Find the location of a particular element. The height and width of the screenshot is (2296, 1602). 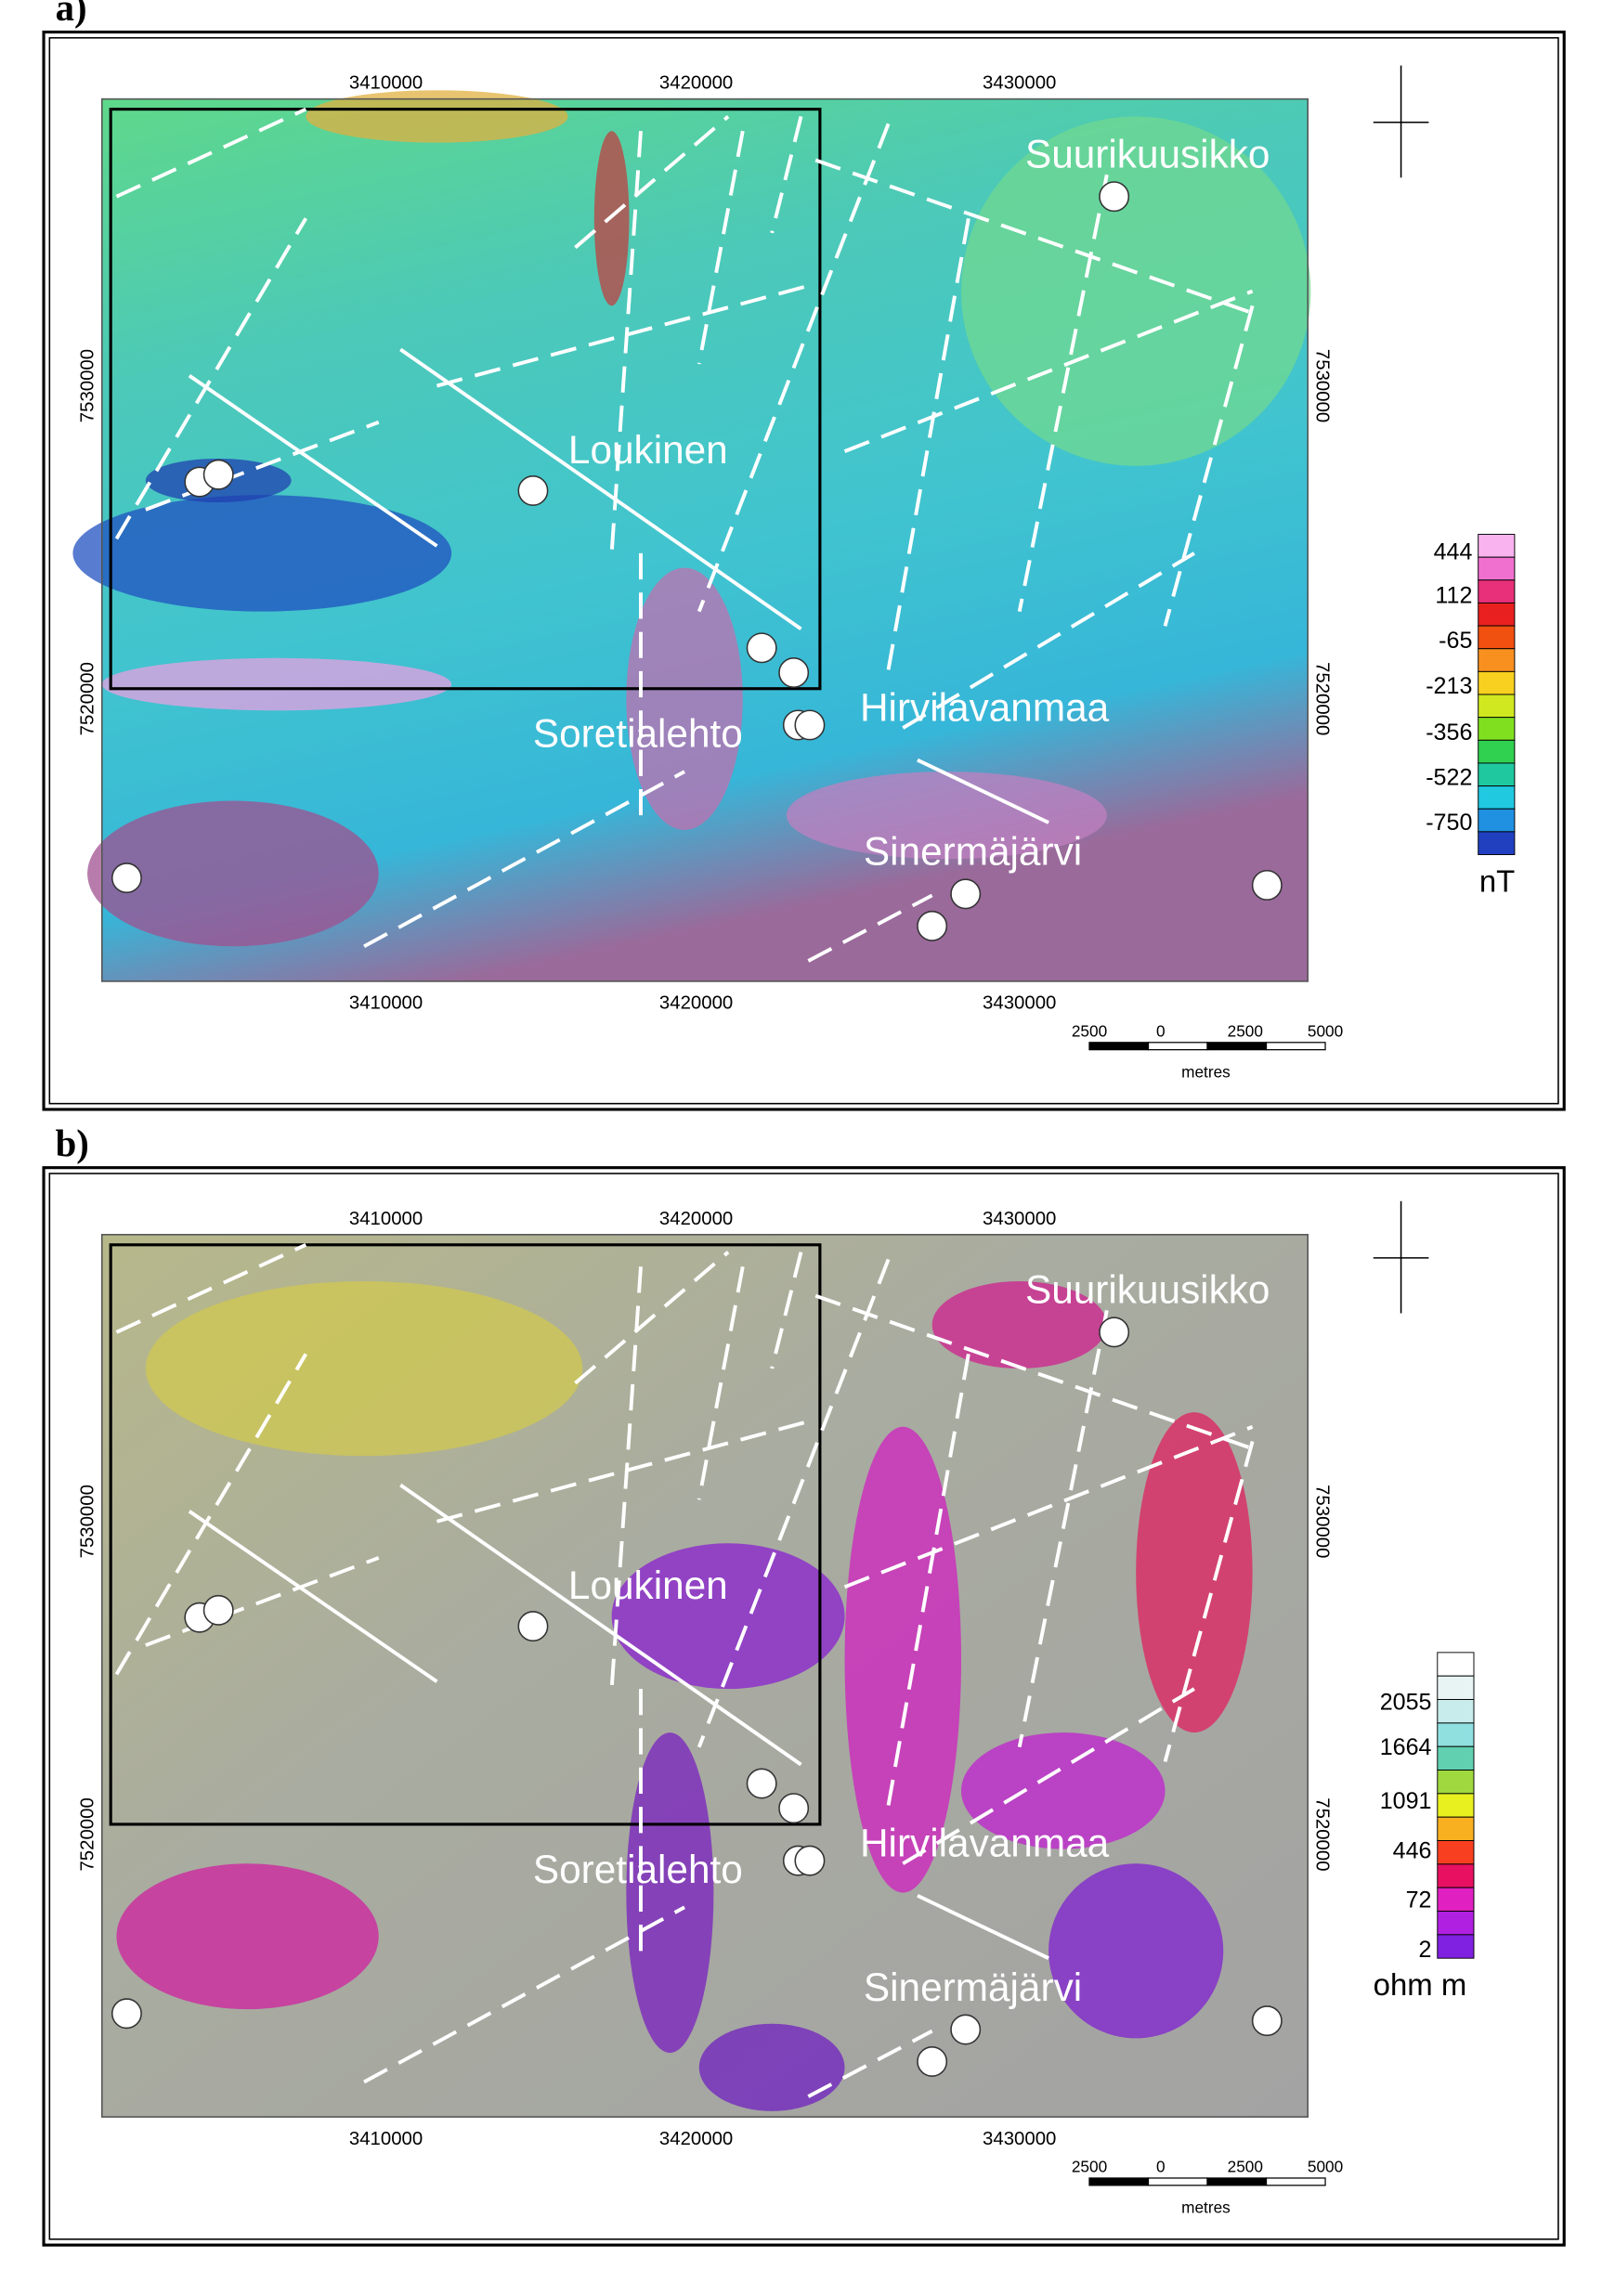

panel-label: a) is located at coordinates (71, 14).